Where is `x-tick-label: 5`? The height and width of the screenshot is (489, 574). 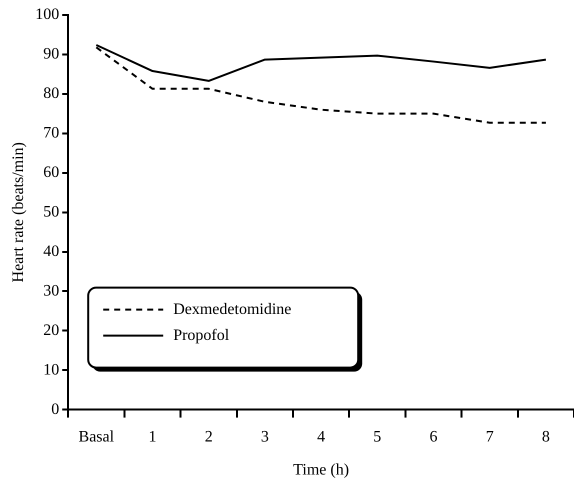 x-tick-label: 5 is located at coordinates (377, 437).